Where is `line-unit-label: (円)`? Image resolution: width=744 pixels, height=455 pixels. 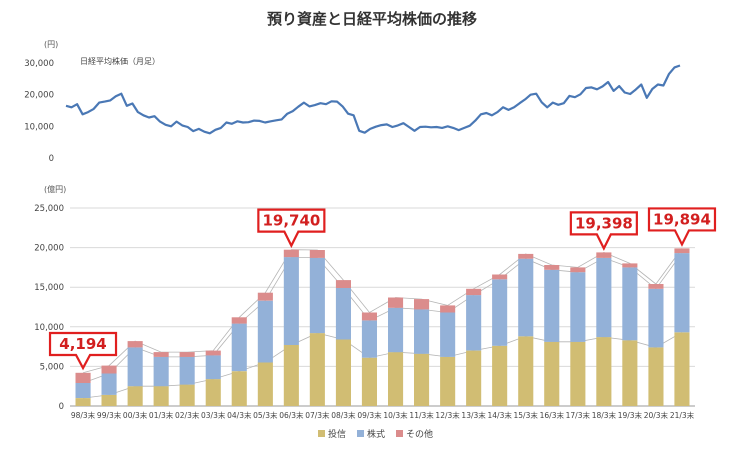
line-unit-label: (円) is located at coordinates (51, 44).